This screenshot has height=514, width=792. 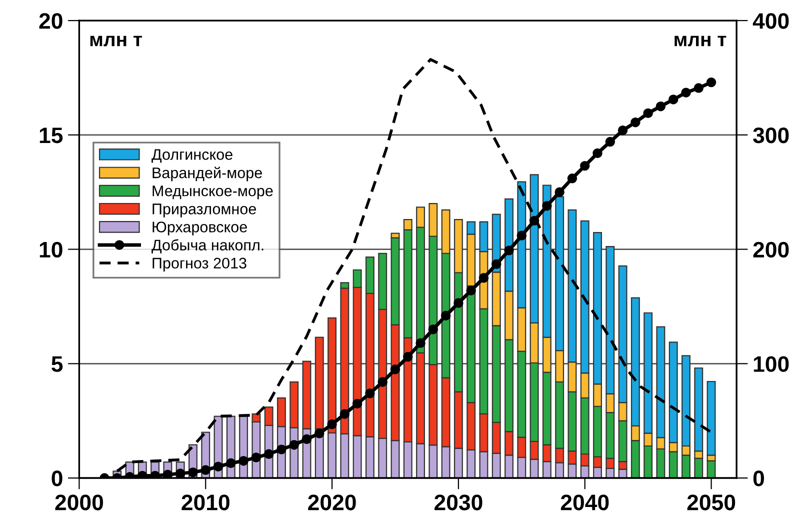 What do you see at coordinates (204, 211) in the screenshot?
I see `legend-label: Приразломное` at bounding box center [204, 211].